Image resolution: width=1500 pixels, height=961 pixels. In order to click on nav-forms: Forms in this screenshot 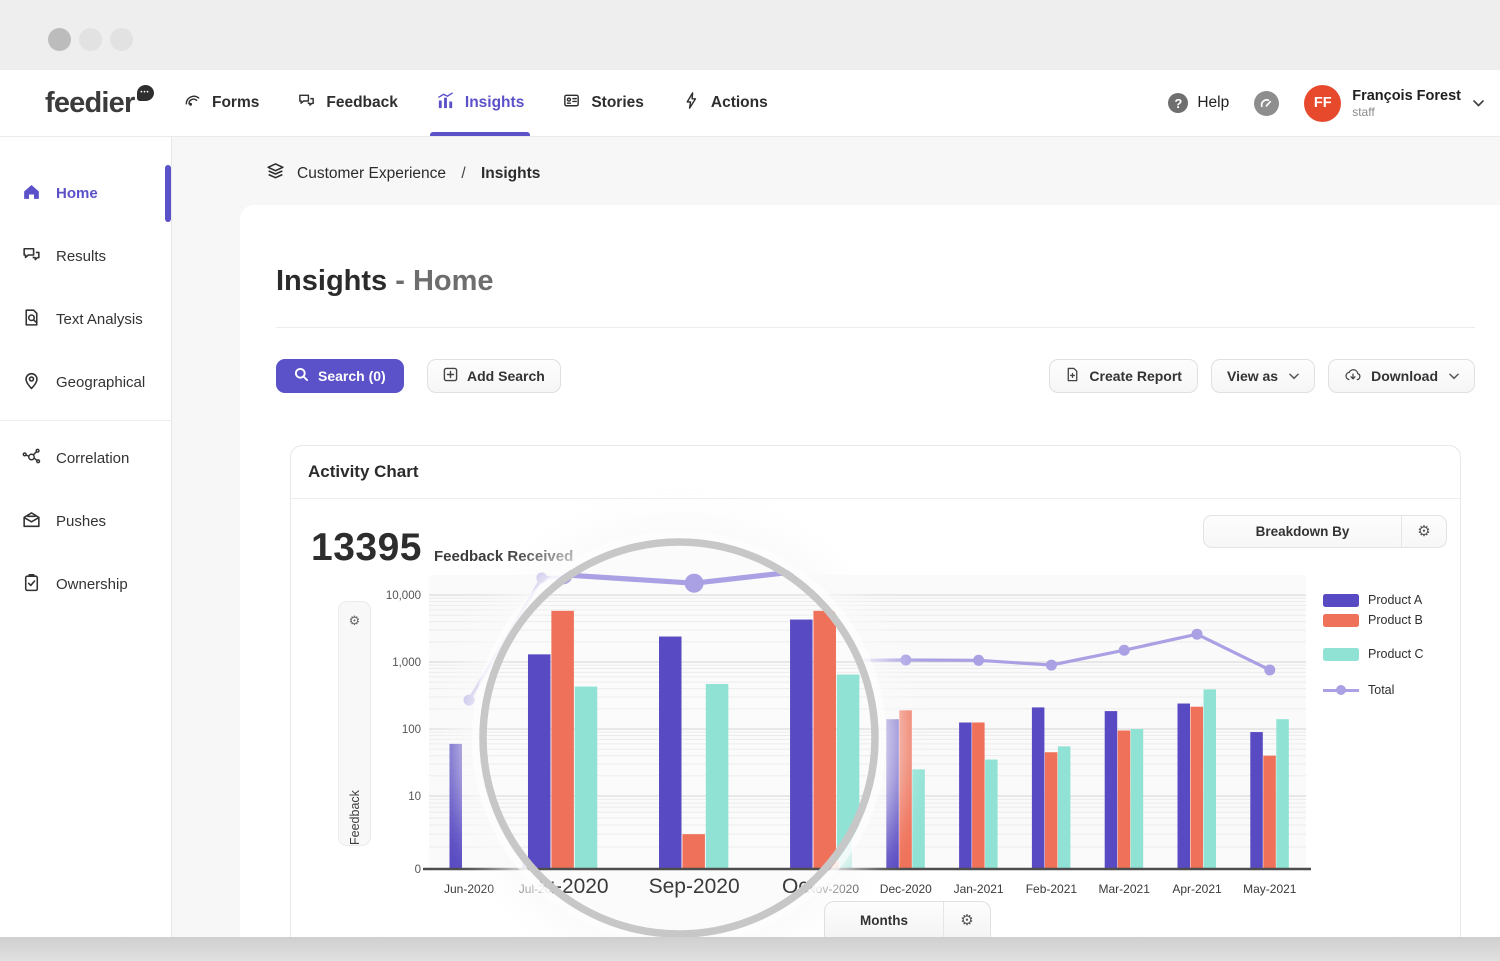, I will do `click(221, 103)`.